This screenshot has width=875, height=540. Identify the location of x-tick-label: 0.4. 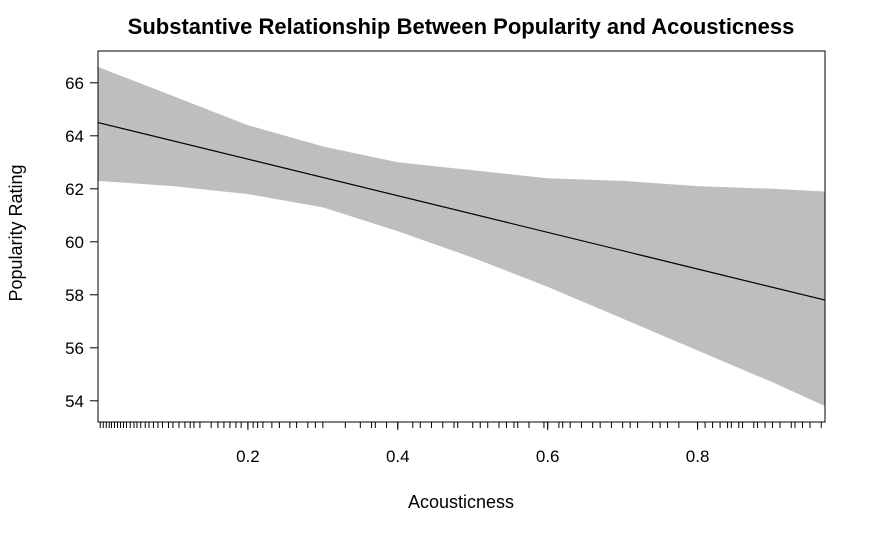
(398, 456).